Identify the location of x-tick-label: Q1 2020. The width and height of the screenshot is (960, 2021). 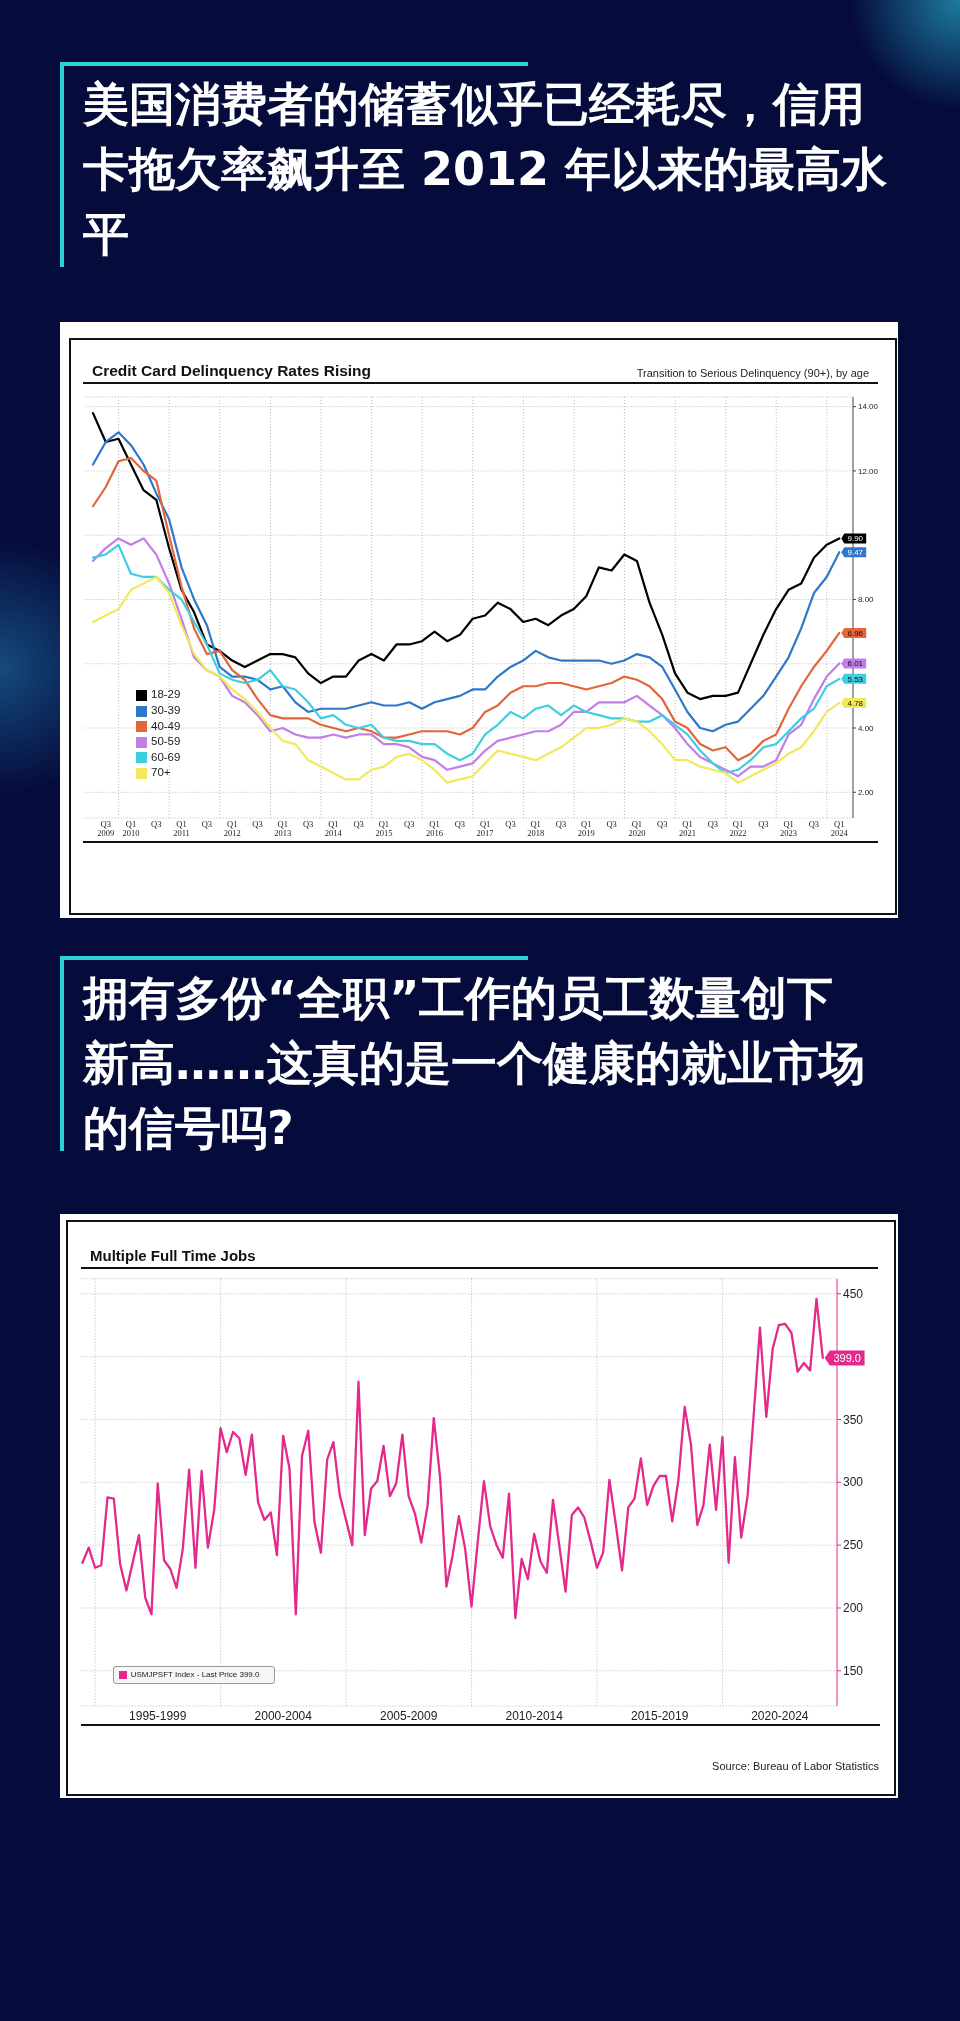
(637, 829).